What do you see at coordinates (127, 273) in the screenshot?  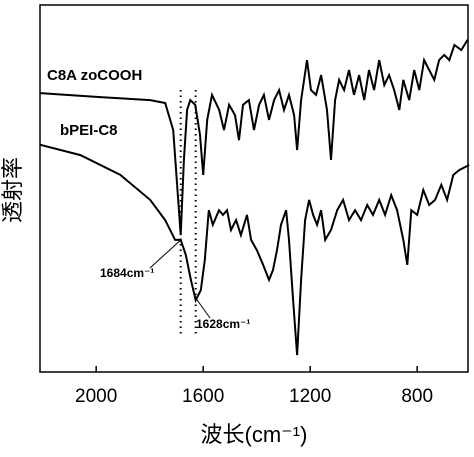 I see `annotation-label: 1684cm⁻¹` at bounding box center [127, 273].